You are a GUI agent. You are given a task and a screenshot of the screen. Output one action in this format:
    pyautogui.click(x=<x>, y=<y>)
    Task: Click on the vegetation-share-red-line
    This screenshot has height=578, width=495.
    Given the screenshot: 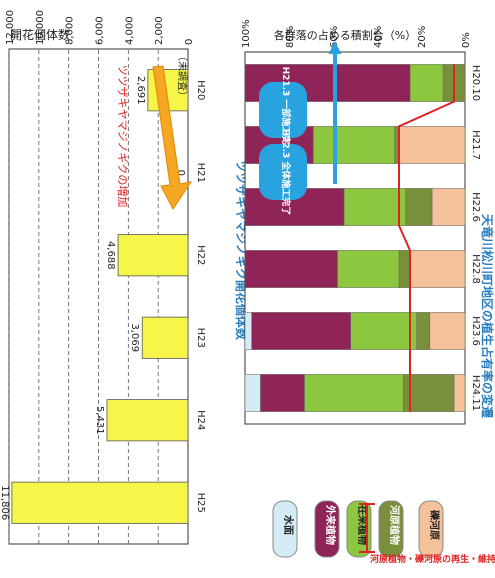 What is the action you would take?
    pyautogui.click(x=426, y=238)
    